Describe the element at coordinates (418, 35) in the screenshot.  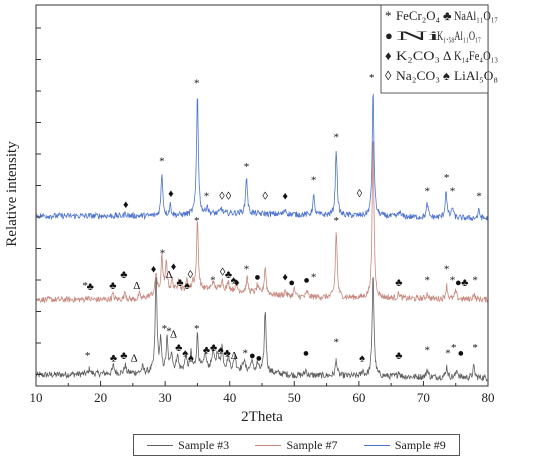
I see `phase-legend-label: Ni` at that location.